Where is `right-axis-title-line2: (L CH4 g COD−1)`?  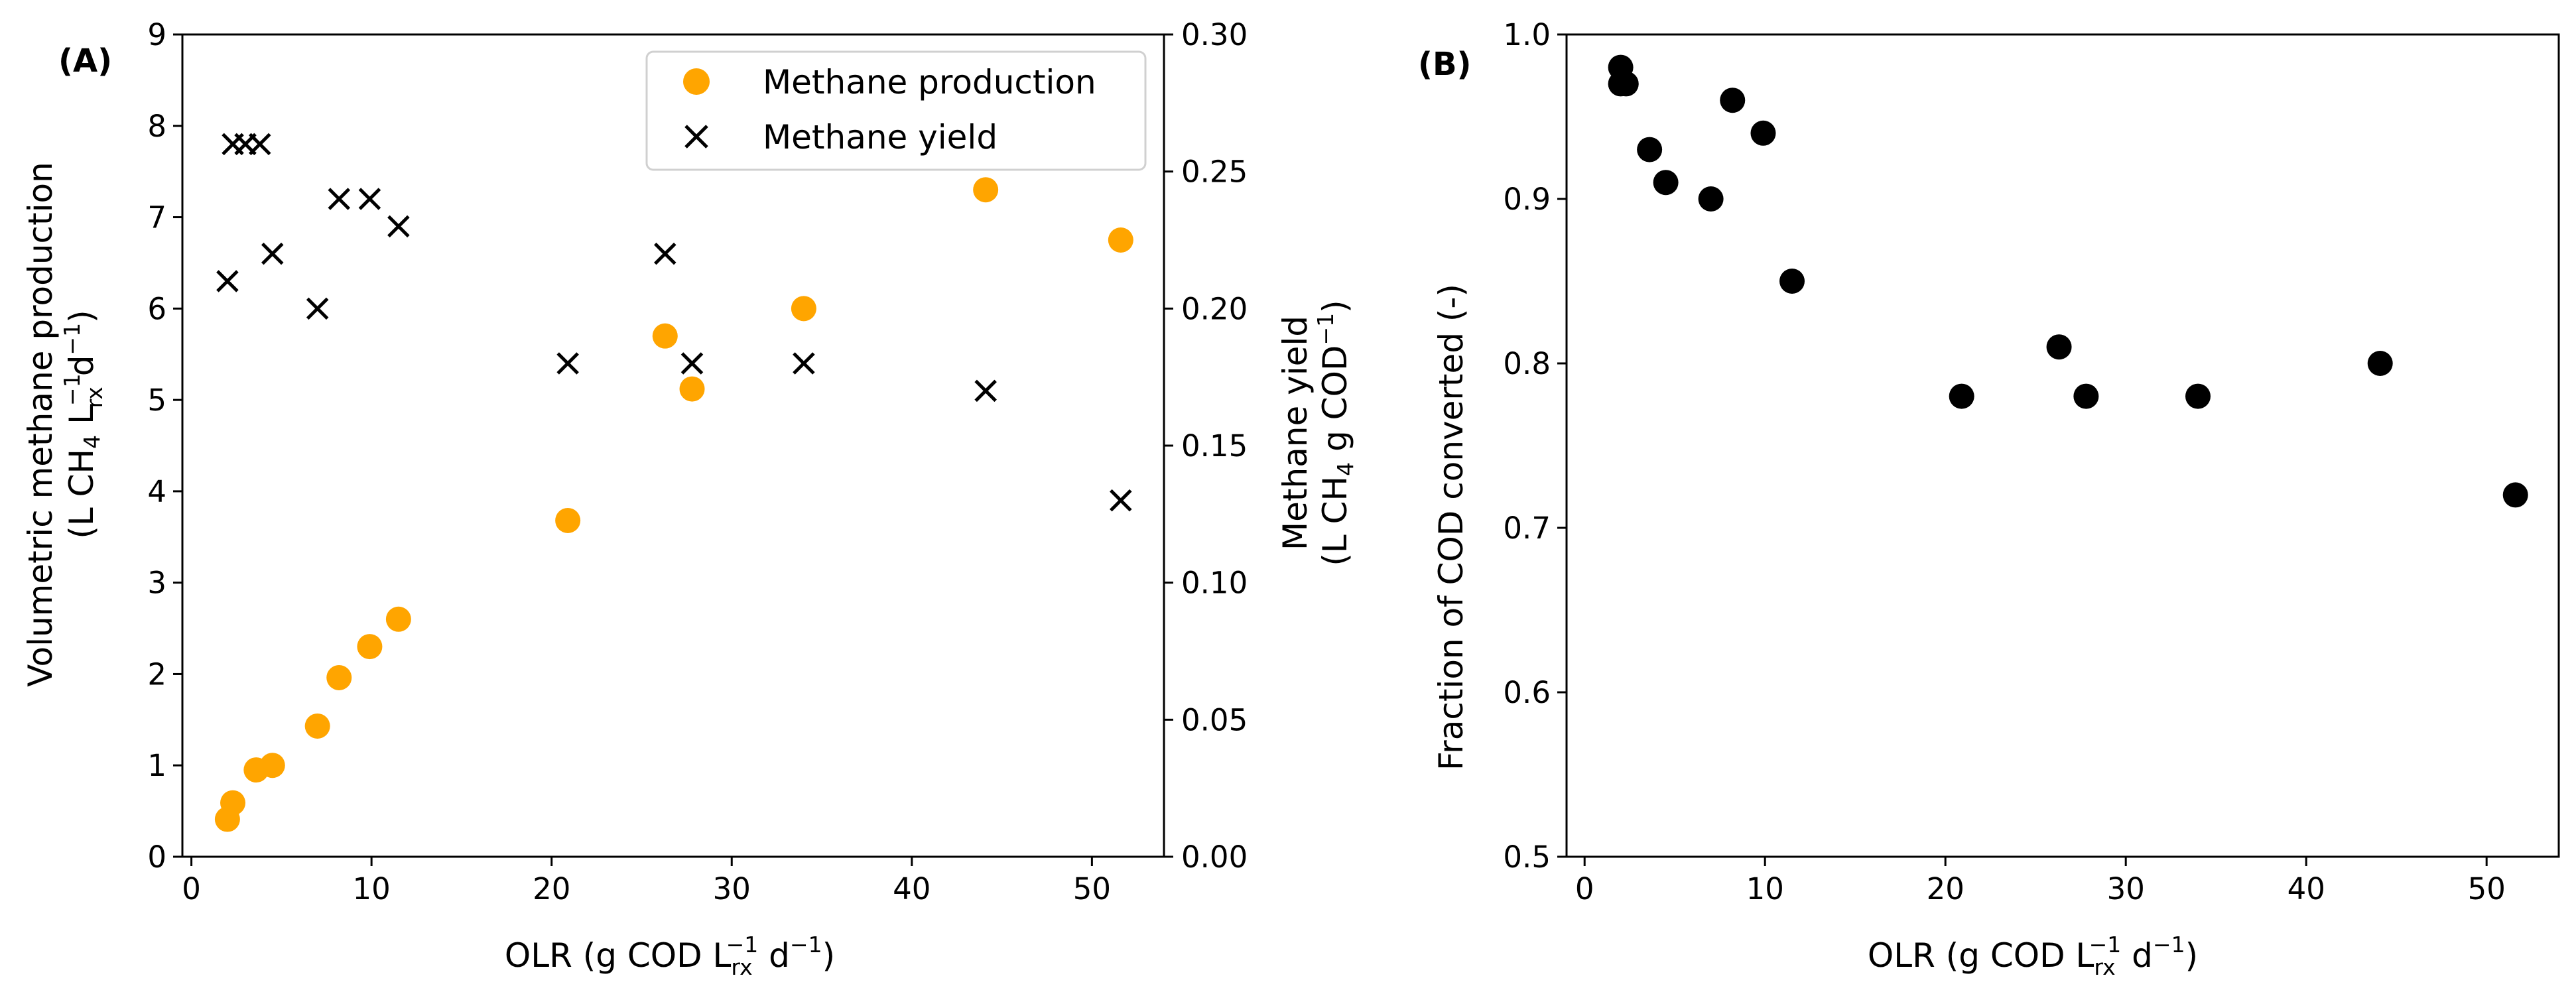
right-axis-title-line2: (L CH4 g COD−1) is located at coordinates (1336, 433).